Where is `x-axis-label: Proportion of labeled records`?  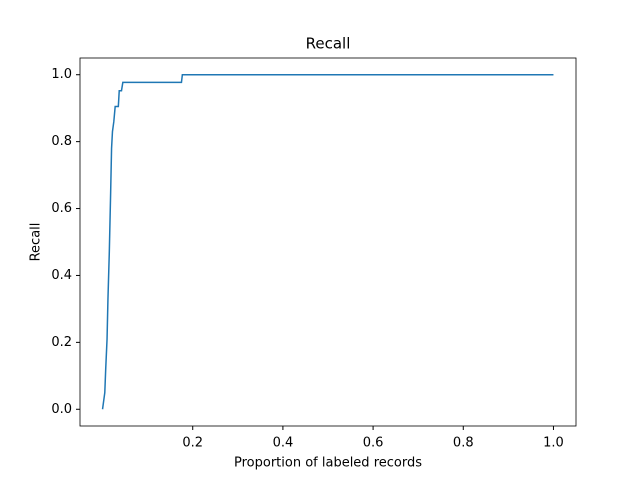 x-axis-label: Proportion of labeled records is located at coordinates (328, 463).